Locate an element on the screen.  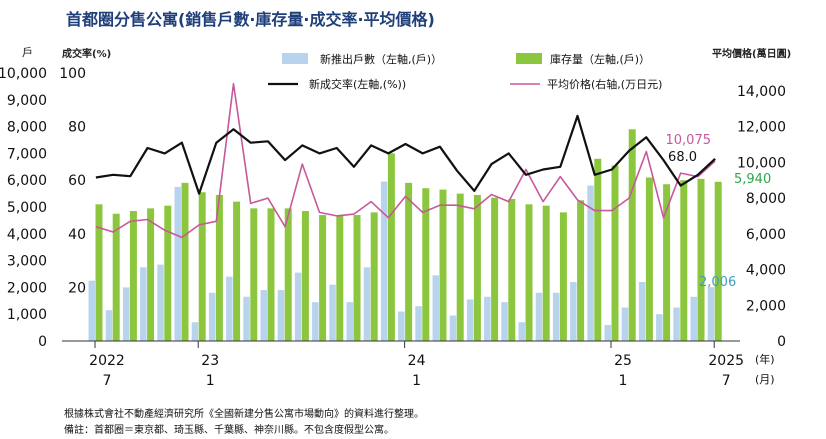
right-tick-label: 6,000 is located at coordinates (766, 235).